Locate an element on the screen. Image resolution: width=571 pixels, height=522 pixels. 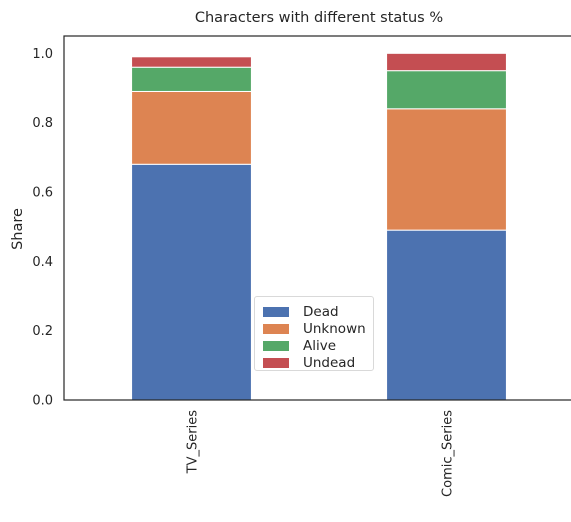
x-axis-ticks: TV_Series Comic_Series is located at coordinates (321, 453).